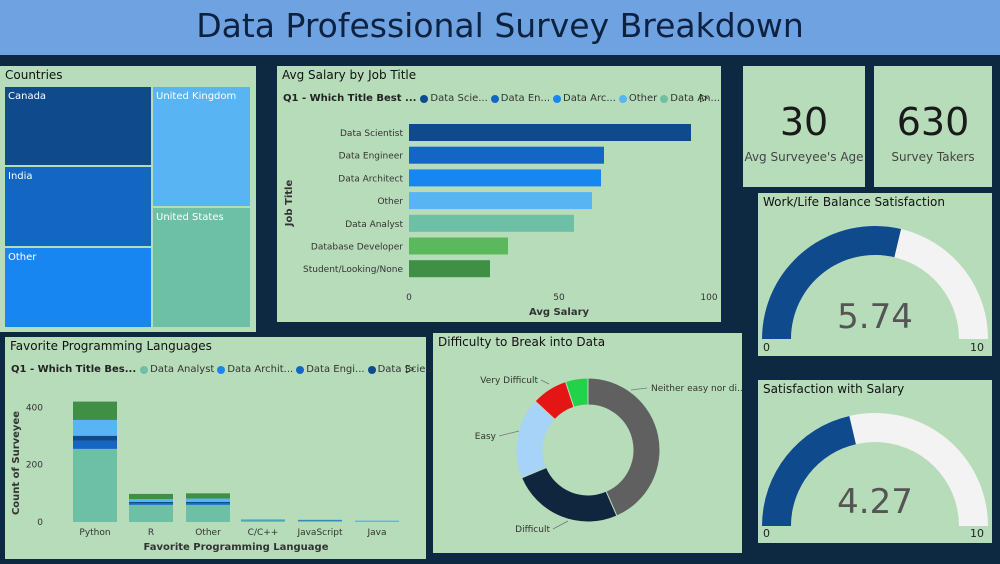 This screenshot has width=1000, height=564. I want to click on tile-label: United Kingdom, so click(196, 96).